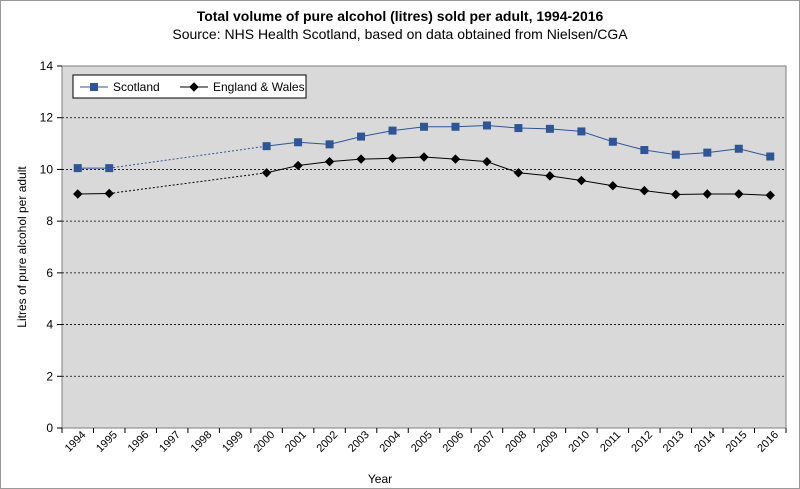 The height and width of the screenshot is (489, 800). What do you see at coordinates (259, 87) in the screenshot?
I see `legend-label: England & Wales` at bounding box center [259, 87].